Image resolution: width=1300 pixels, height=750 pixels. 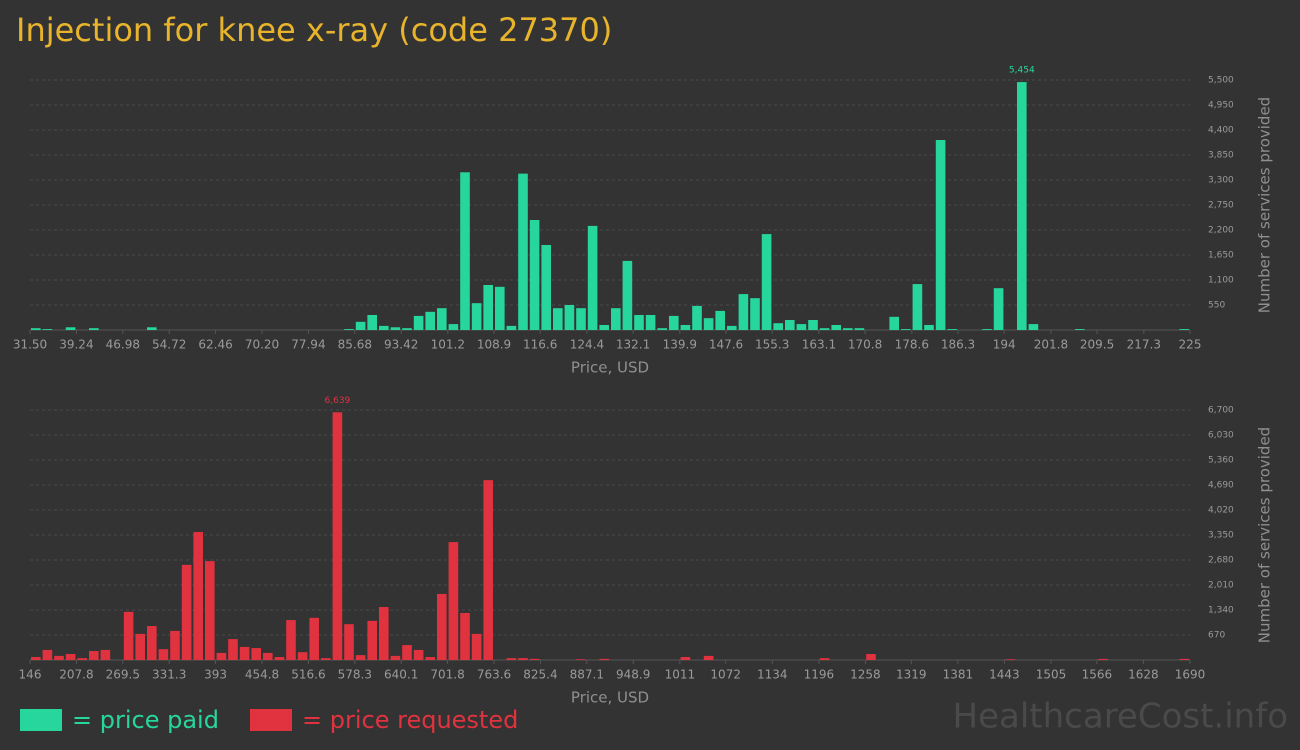 What do you see at coordinates (1221, 81) in the screenshot?
I see `y-tick-label: 5,500` at bounding box center [1221, 81].